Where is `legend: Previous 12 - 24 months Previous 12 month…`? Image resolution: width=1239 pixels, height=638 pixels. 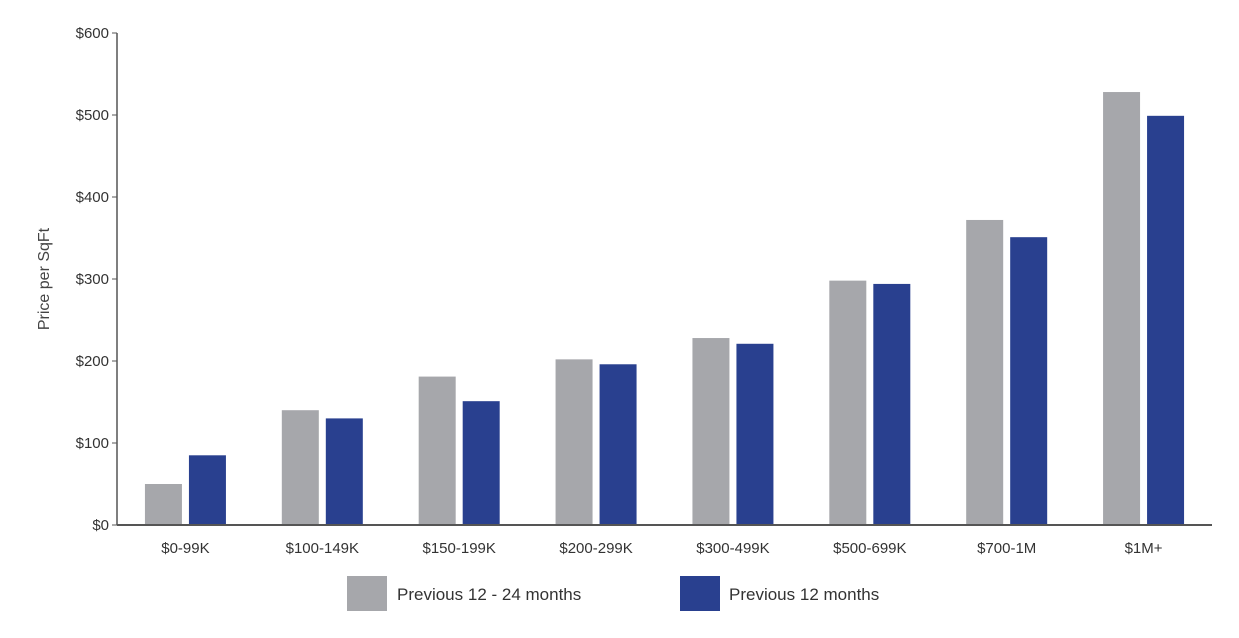
legend: Previous 12 - 24 months Previous 12 month… is located at coordinates (613, 593).